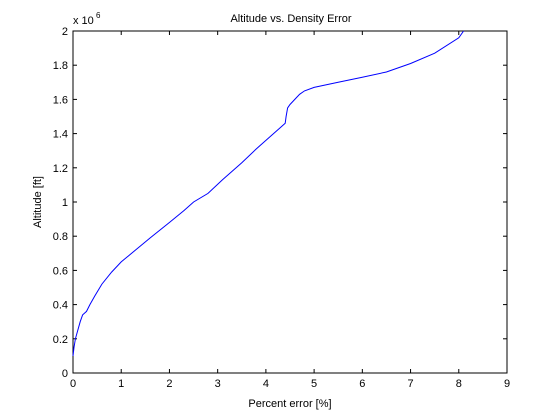 Image resolution: width=560 pixels, height=420 pixels. I want to click on x-tick-label: 5, so click(314, 384).